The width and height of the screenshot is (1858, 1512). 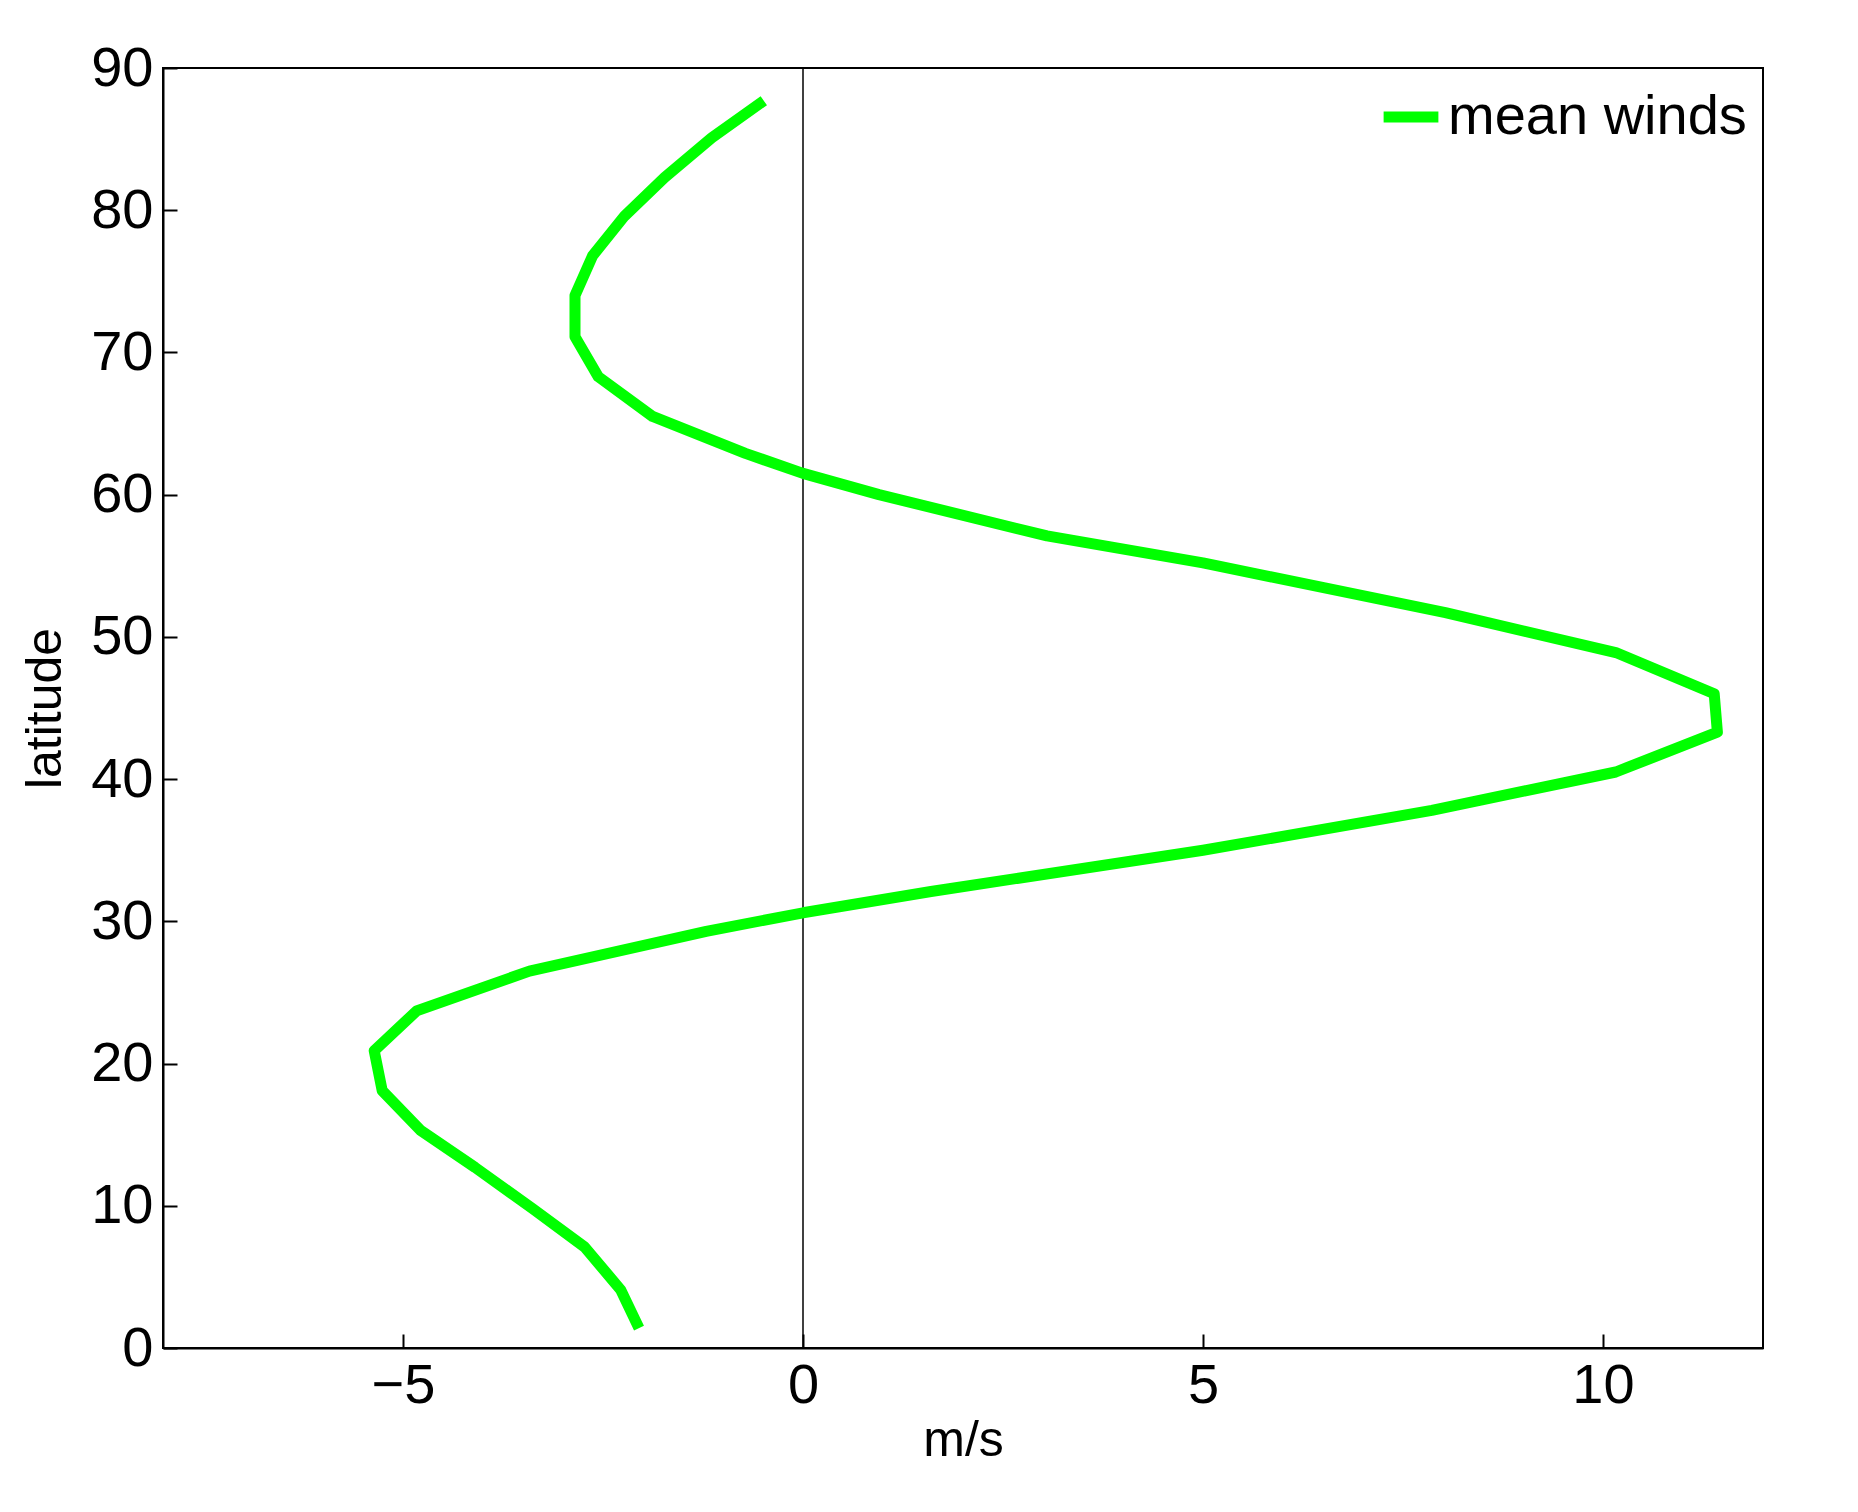 What do you see at coordinates (1603, 1383) in the screenshot?
I see `x-tick-label: 10` at bounding box center [1603, 1383].